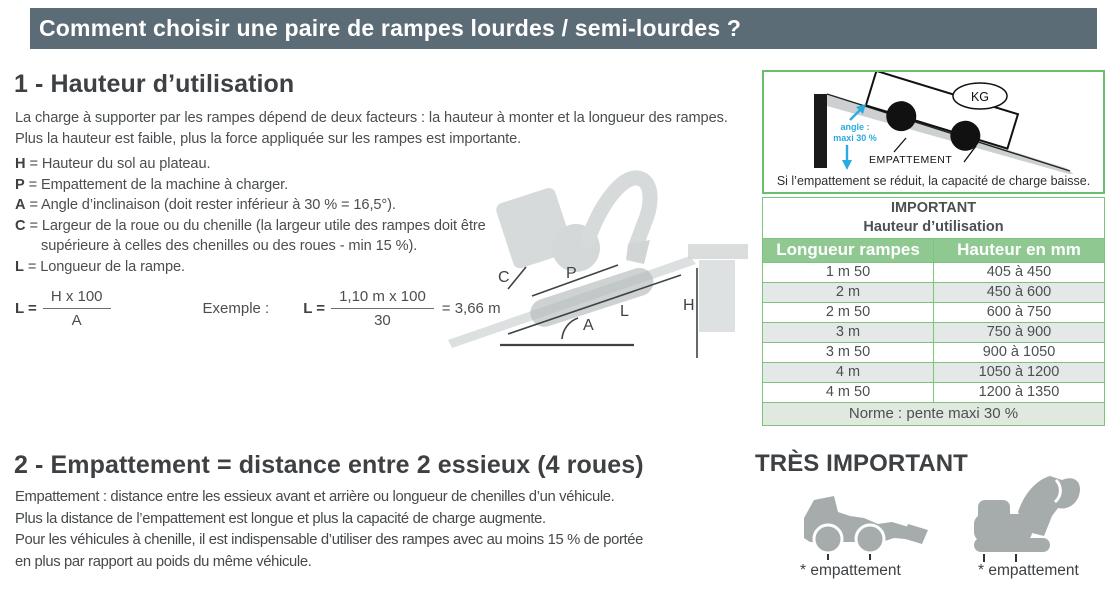 The height and width of the screenshot is (589, 1114). What do you see at coordinates (236, 308) in the screenshot?
I see `example-label: Exemple :` at bounding box center [236, 308].